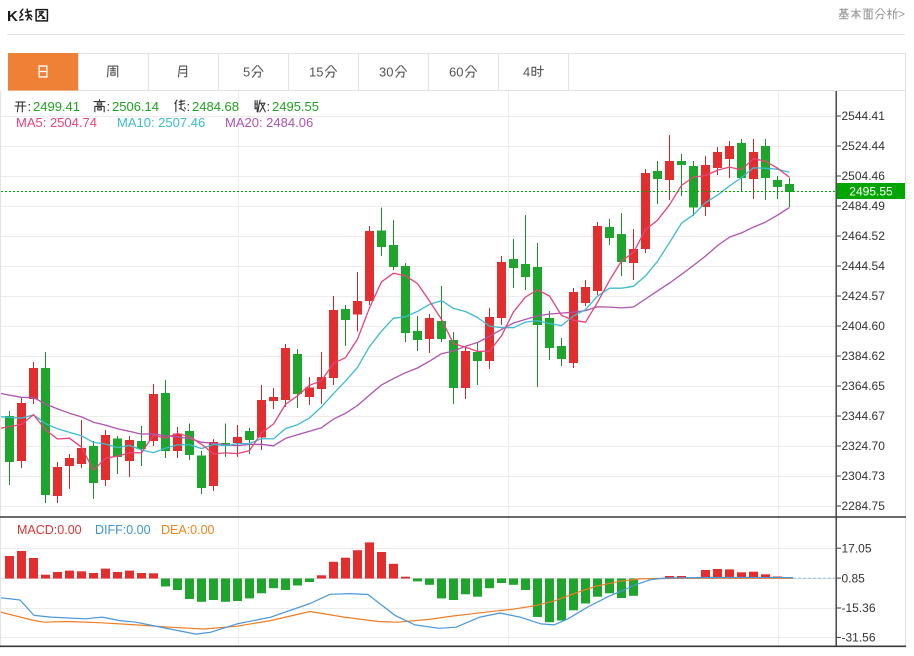  Describe the element at coordinates (854, 578) in the screenshot. I see `svg-text: 0.85` at that location.